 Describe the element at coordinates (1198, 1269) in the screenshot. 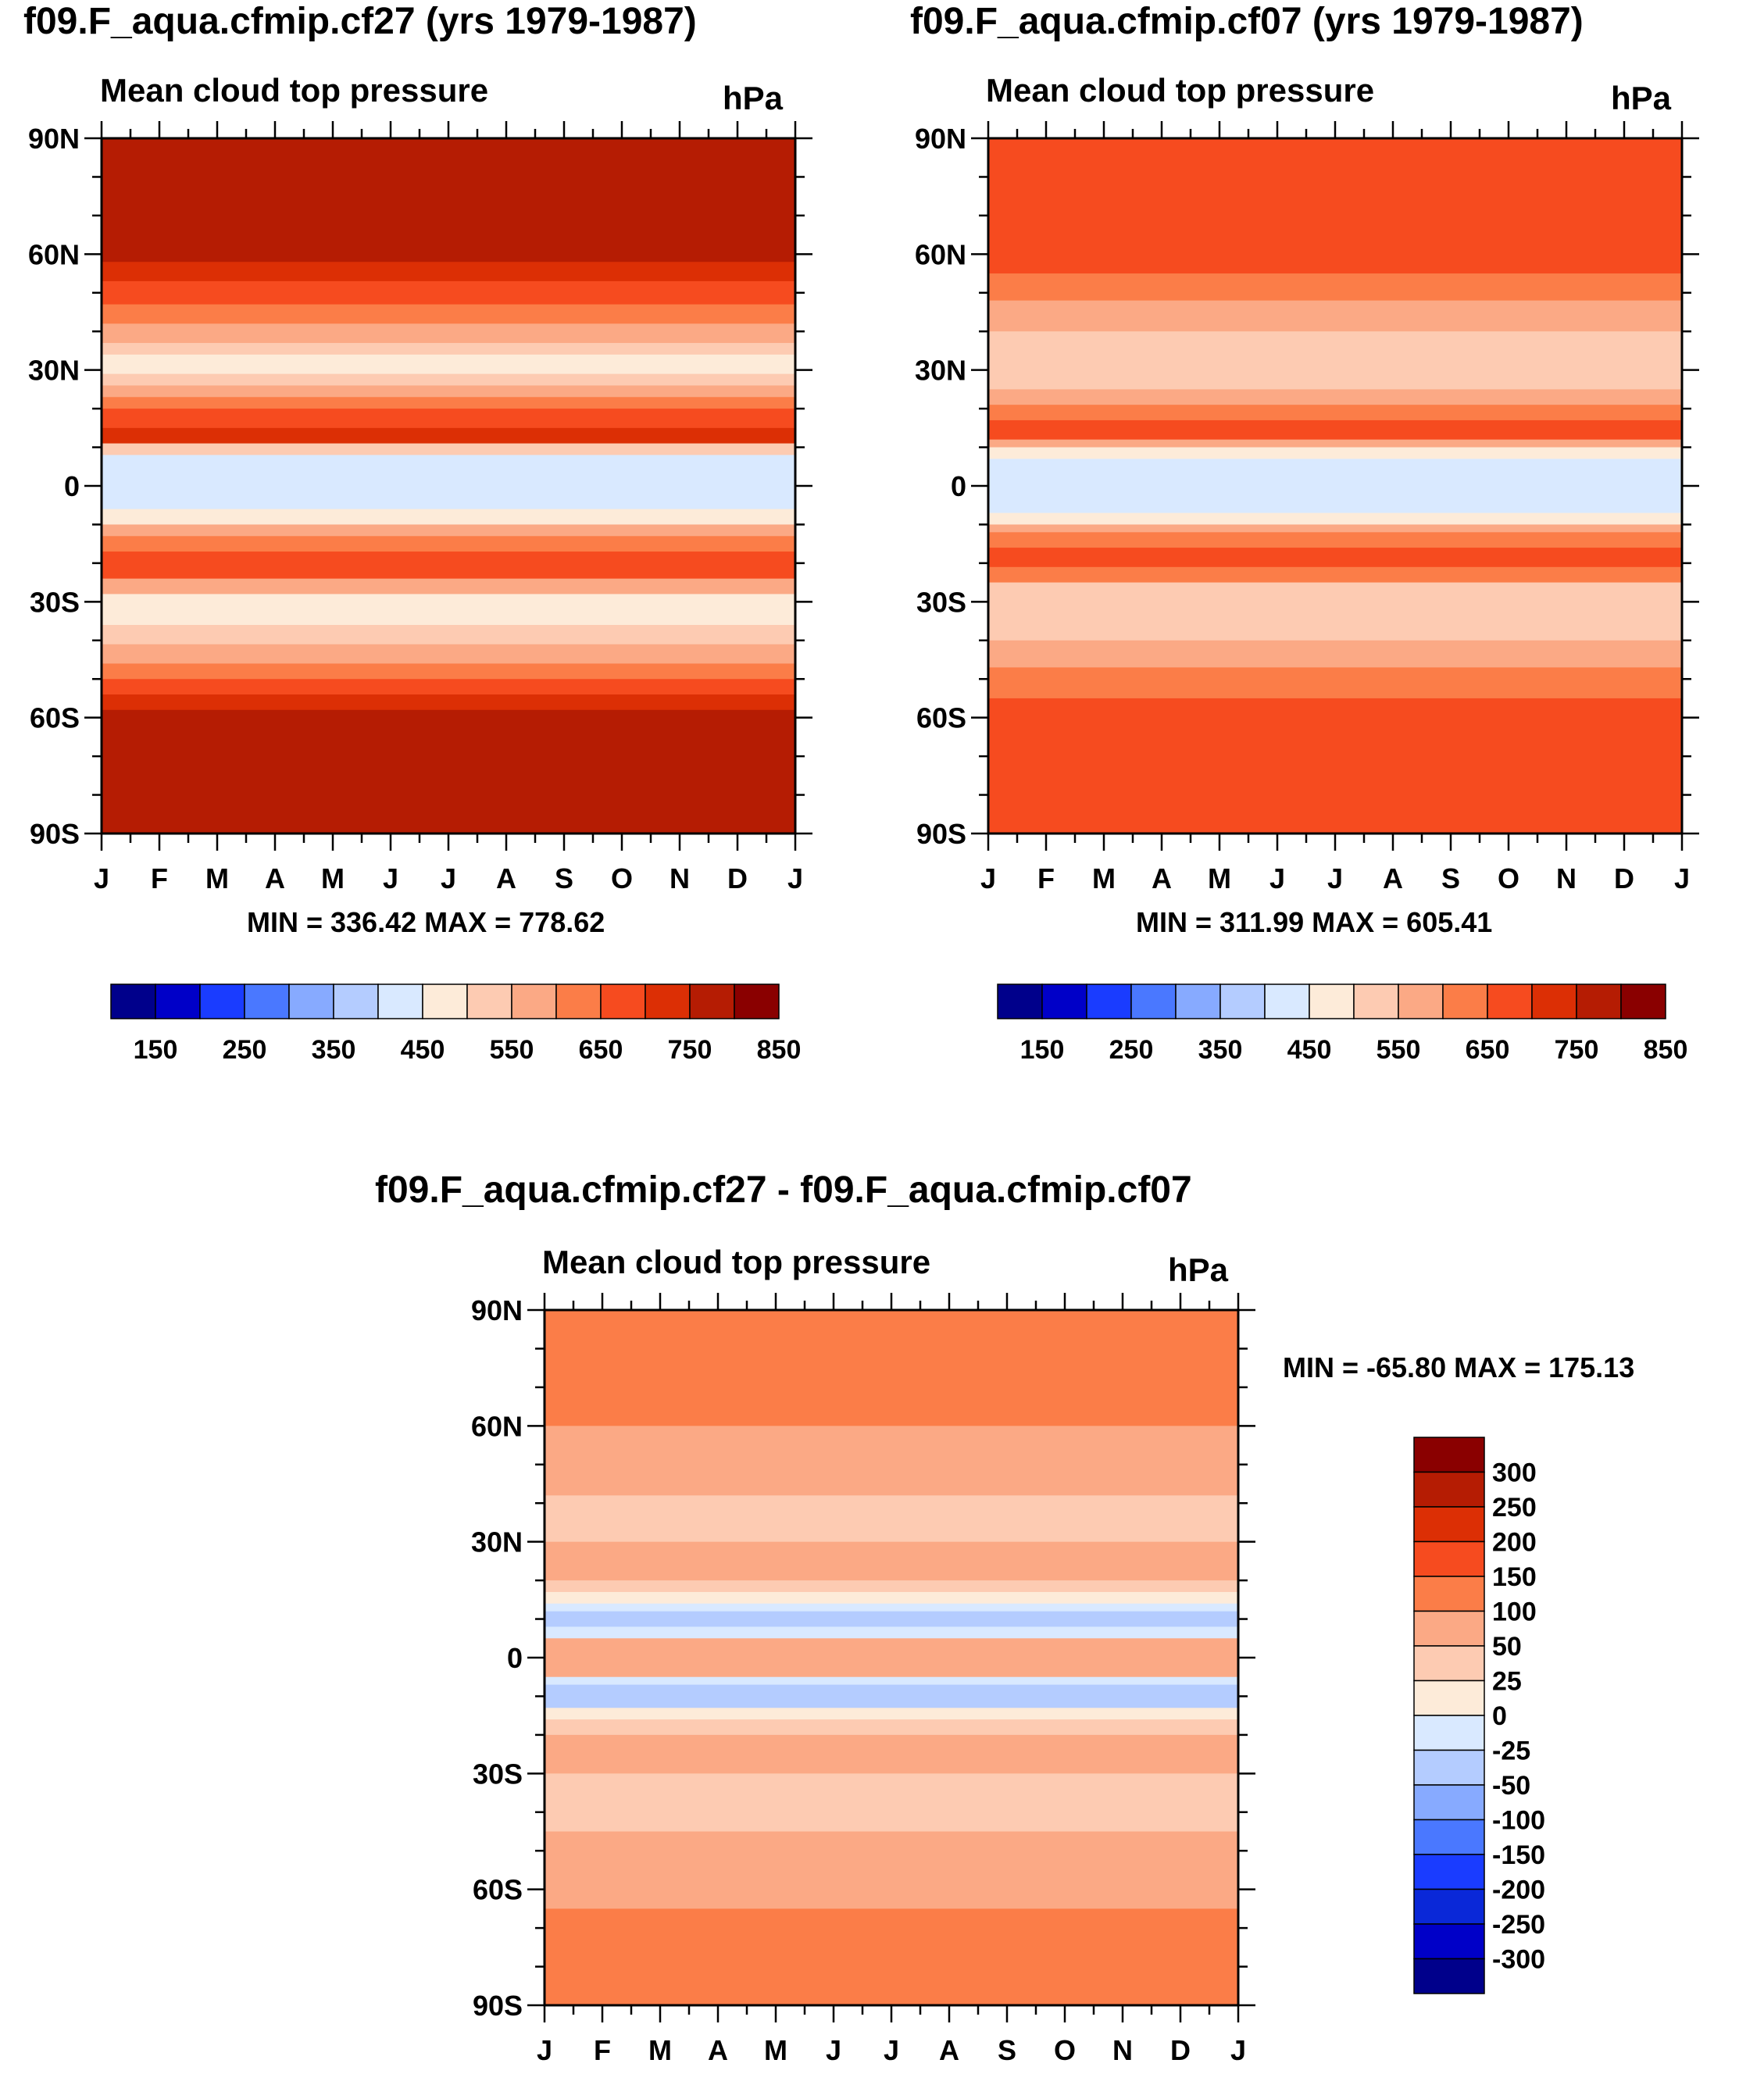

I see `panel3-units: hPa` at that location.